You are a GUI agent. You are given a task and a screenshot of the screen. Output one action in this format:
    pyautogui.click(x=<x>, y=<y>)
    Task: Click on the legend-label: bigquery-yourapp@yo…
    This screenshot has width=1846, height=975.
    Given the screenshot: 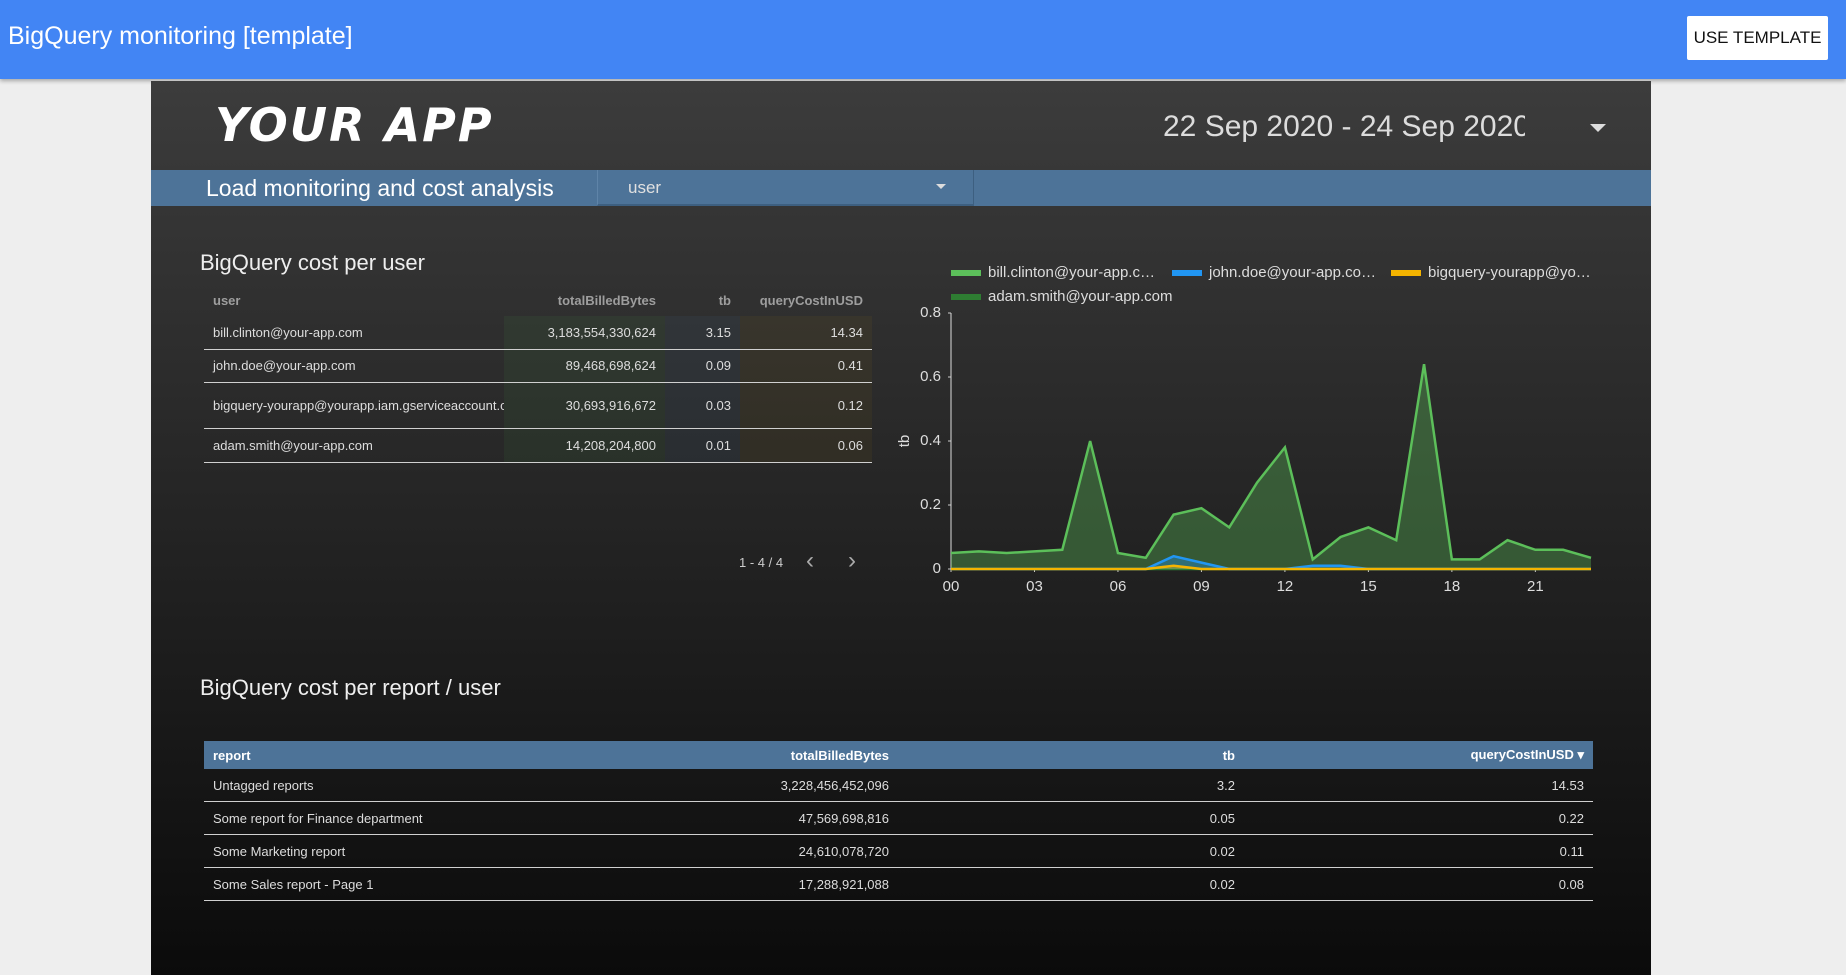 What is the action you would take?
    pyautogui.click(x=1509, y=272)
    